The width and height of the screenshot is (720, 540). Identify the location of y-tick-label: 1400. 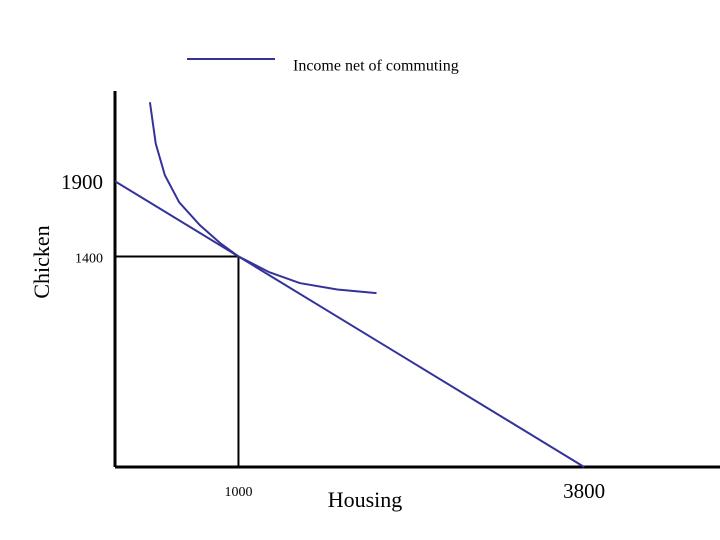
(89, 259).